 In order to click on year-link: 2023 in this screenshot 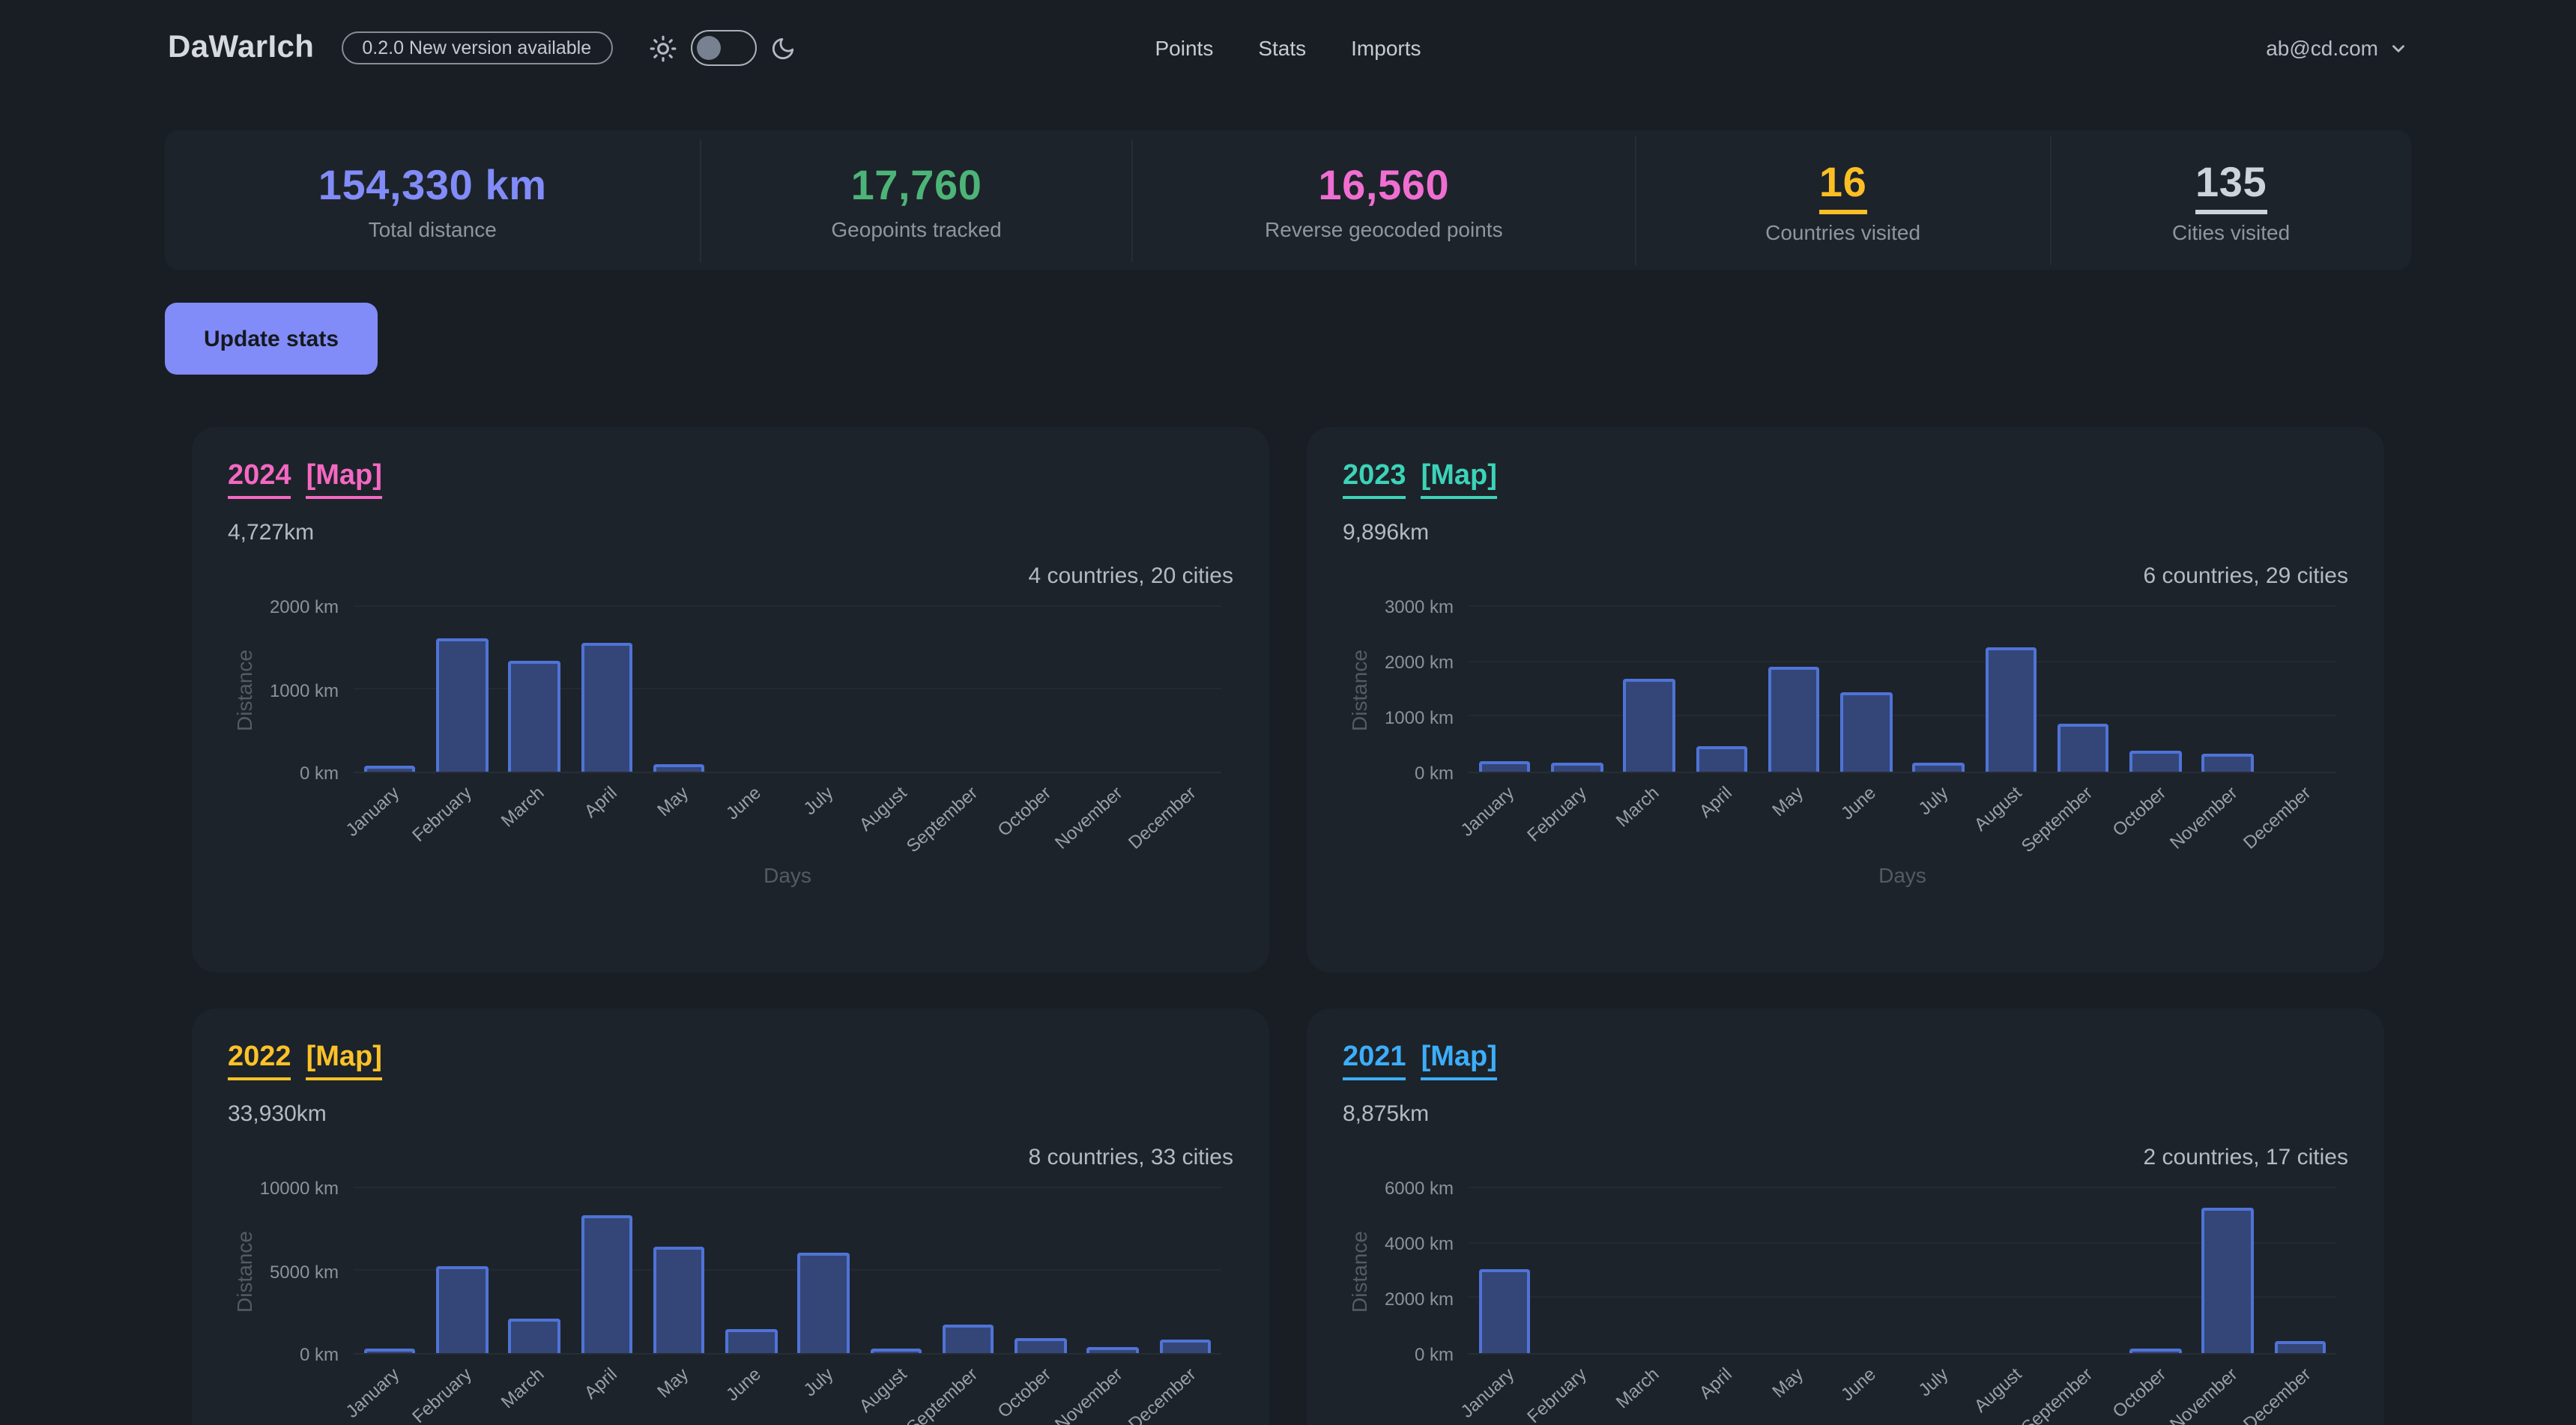, I will do `click(1374, 479)`.